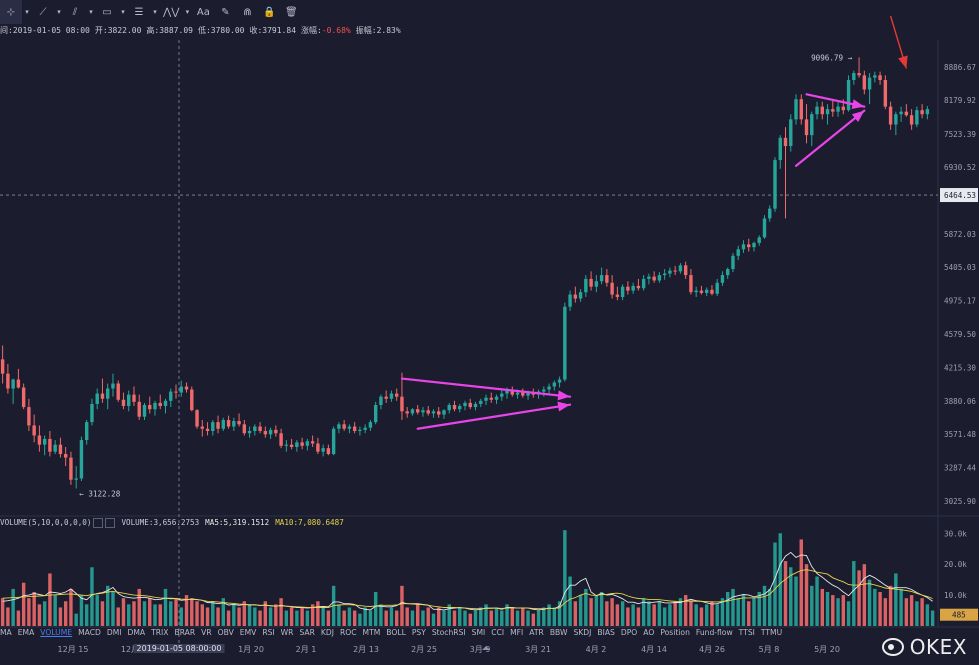  What do you see at coordinates (110, 523) in the screenshot?
I see `close-icon` at bounding box center [110, 523].